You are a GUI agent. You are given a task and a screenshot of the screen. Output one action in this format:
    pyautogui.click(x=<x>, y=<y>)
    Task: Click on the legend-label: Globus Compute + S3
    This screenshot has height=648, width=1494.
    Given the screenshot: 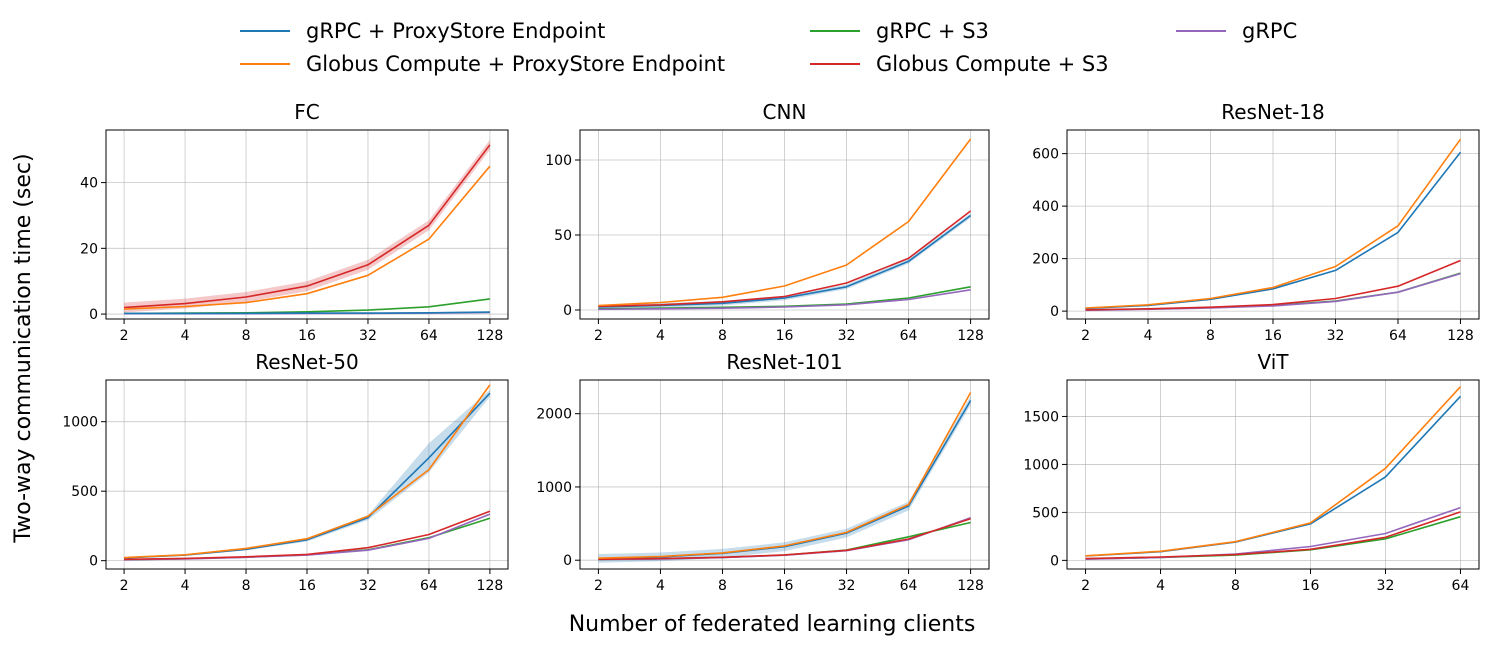 What is the action you would take?
    pyautogui.click(x=992, y=64)
    